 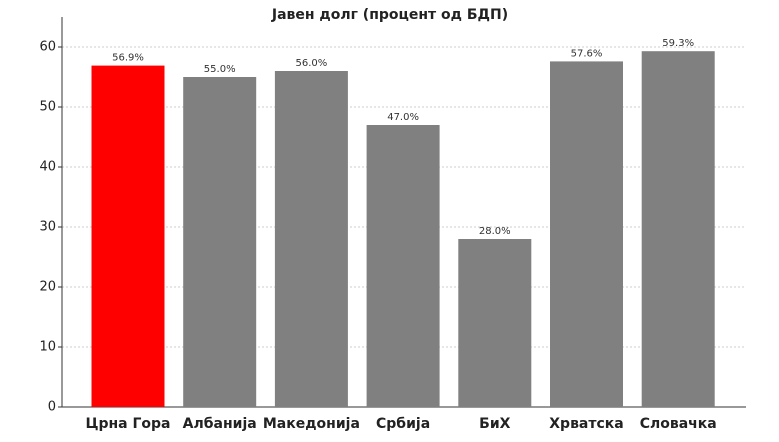 I want to click on y-tick-label: 50, so click(x=47, y=107).